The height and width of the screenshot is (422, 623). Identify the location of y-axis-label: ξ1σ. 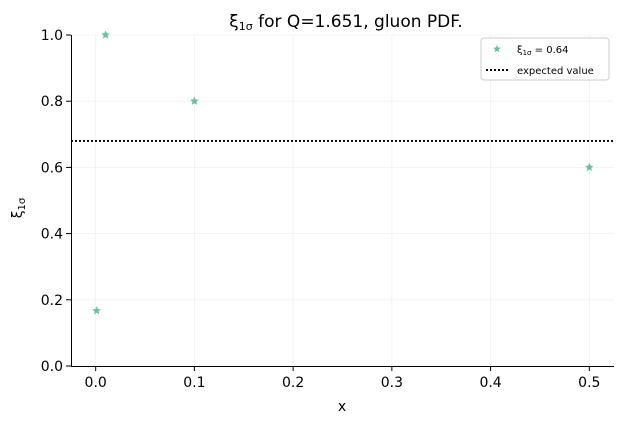
(19, 207).